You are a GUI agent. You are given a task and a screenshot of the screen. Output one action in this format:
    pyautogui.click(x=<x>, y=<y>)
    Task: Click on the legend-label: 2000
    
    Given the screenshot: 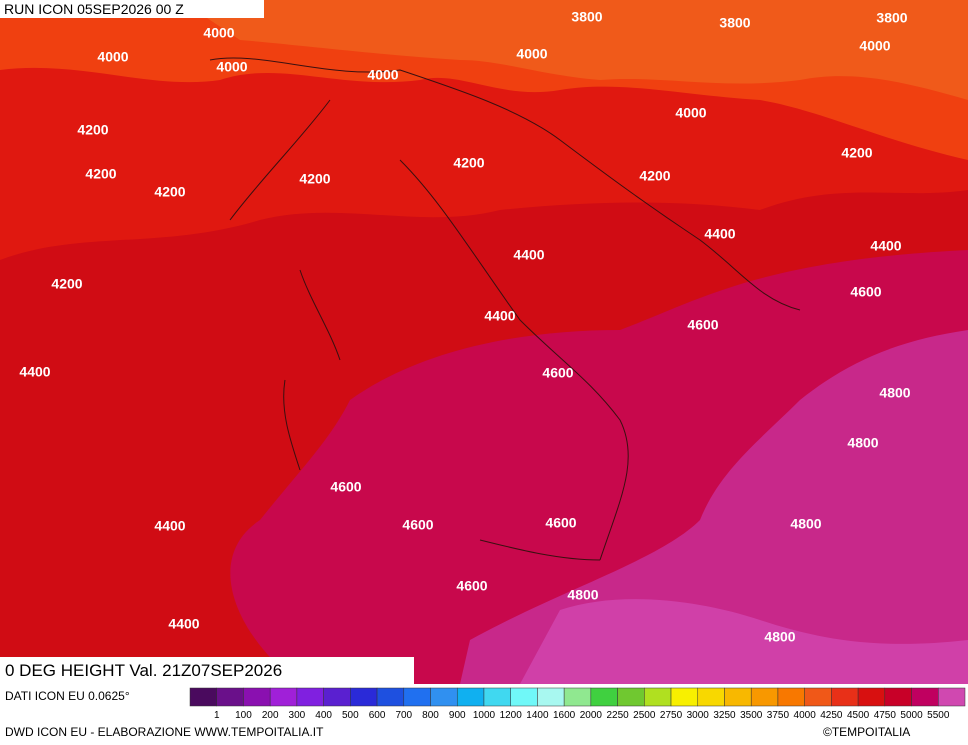 What is the action you would take?
    pyautogui.click(x=591, y=715)
    